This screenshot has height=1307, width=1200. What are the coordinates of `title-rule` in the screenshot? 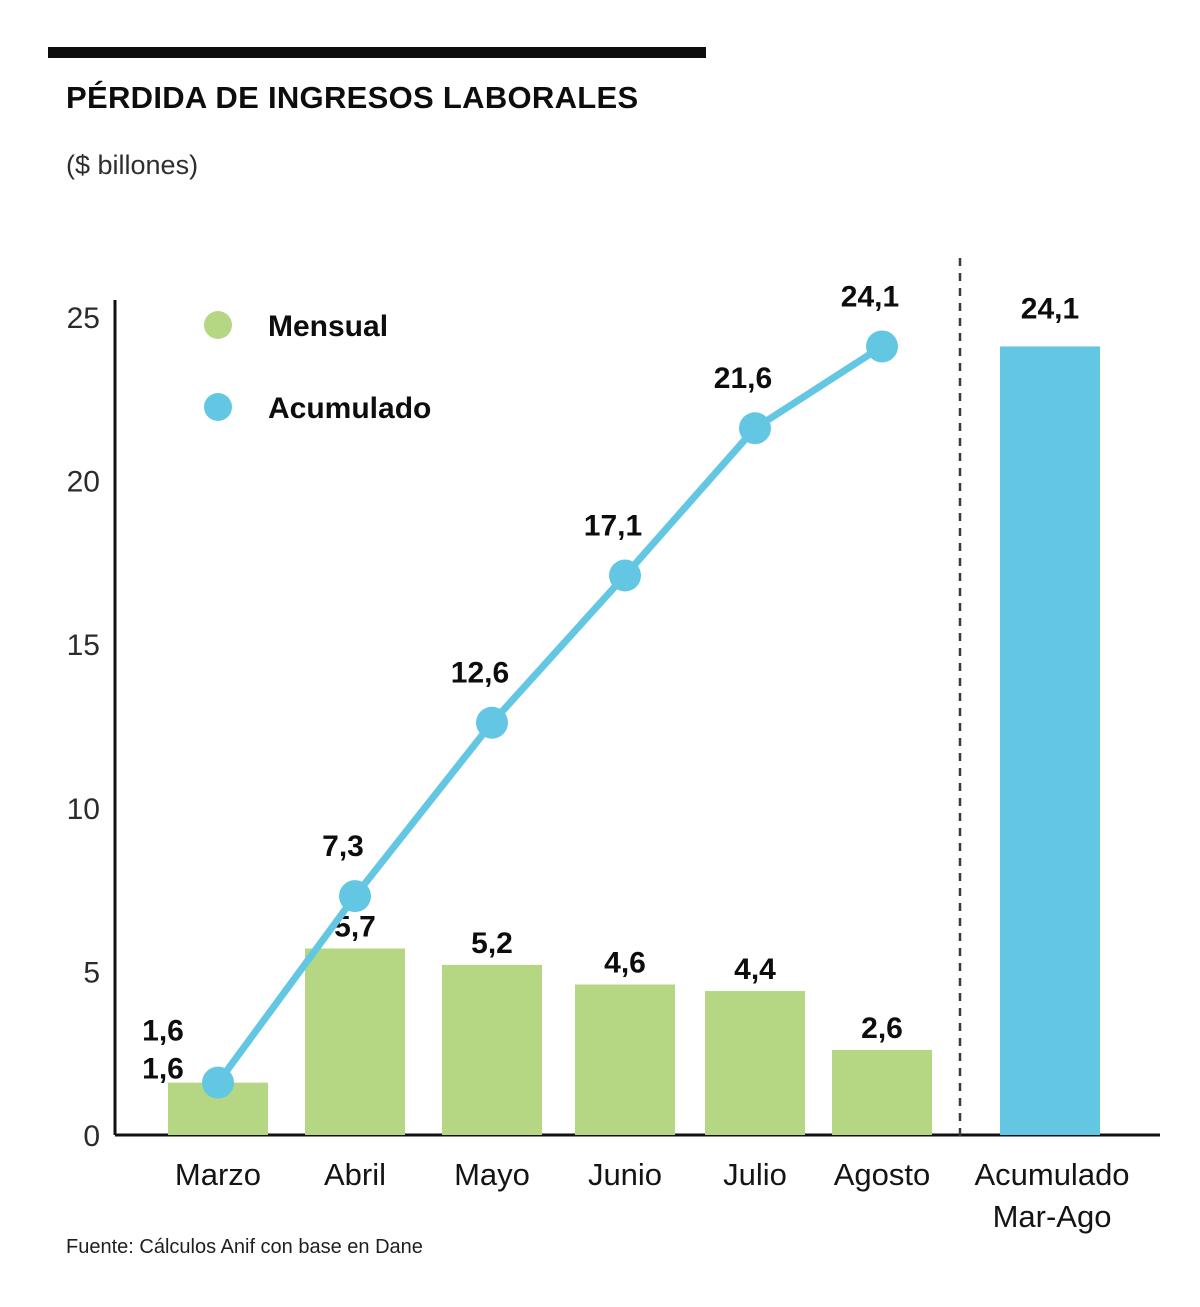 It's located at (377, 52).